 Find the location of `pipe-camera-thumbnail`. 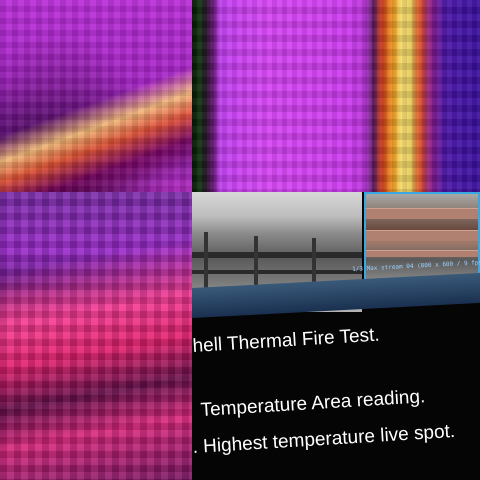

pipe-camera-thumbnail is located at coordinates (422, 238).